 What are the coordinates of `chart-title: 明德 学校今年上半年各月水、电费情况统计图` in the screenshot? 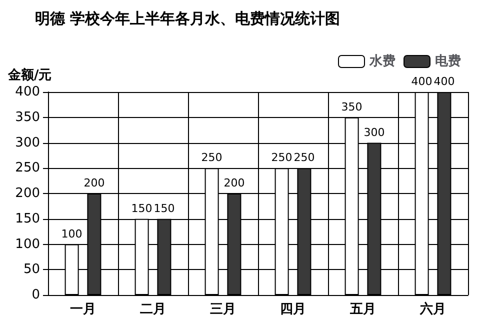 It's located at (187, 19).